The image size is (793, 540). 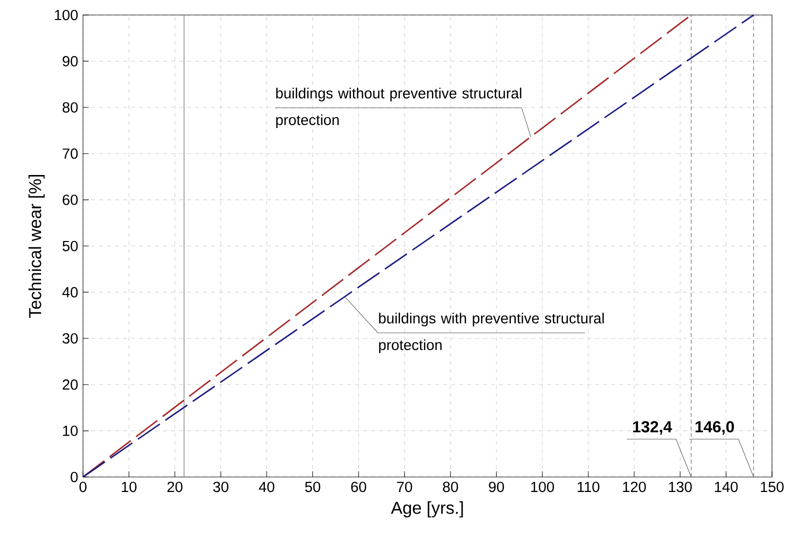 What do you see at coordinates (680, 487) in the screenshot?
I see `x-tick-label: 130` at bounding box center [680, 487].